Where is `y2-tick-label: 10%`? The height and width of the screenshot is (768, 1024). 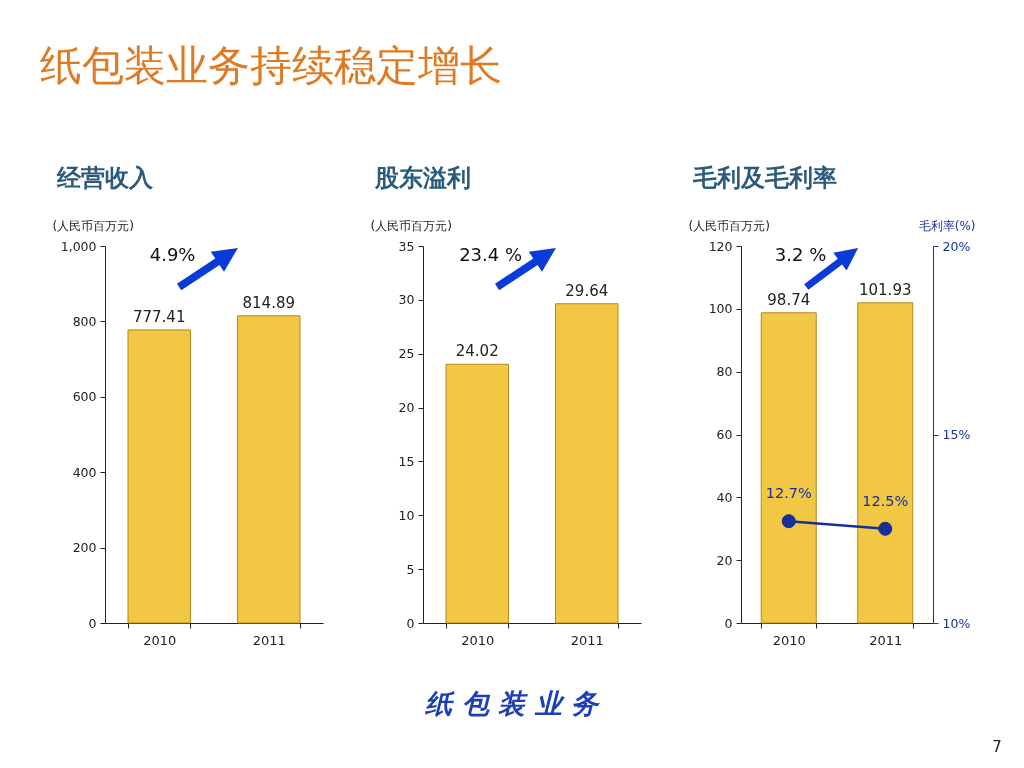 y2-tick-label: 10% is located at coordinates (956, 623).